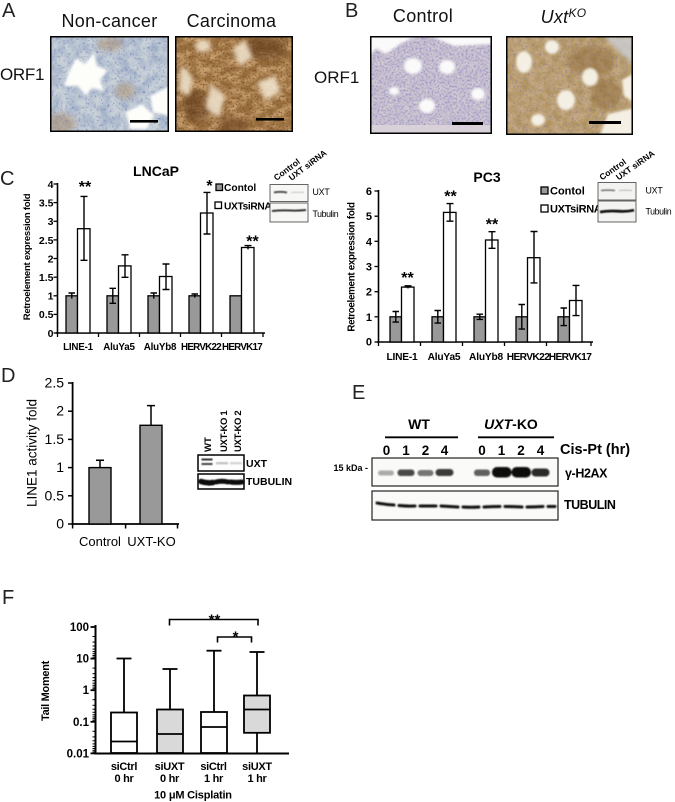 This screenshot has height=802, width=675. Describe the element at coordinates (46, 690) in the screenshot. I see `svg-text: Tail Moment` at that location.